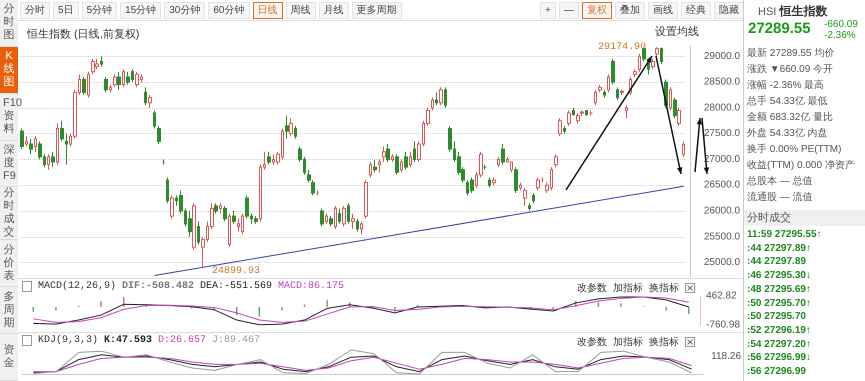 This screenshot has width=865, height=381. What do you see at coordinates (311, 286) in the screenshot?
I see `text: MACD:86.175` at bounding box center [311, 286].